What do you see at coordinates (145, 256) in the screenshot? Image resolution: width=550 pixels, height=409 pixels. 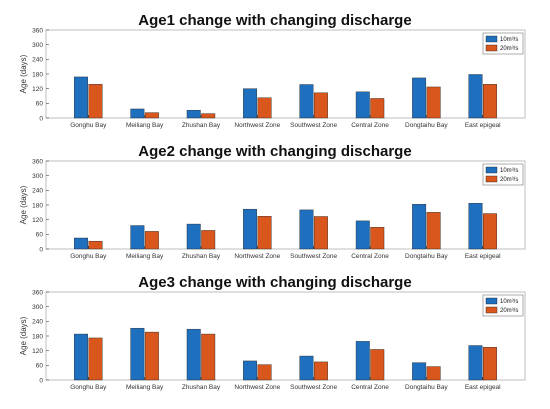 I see `x-tick-label: Meiliang Bay` at bounding box center [145, 256].